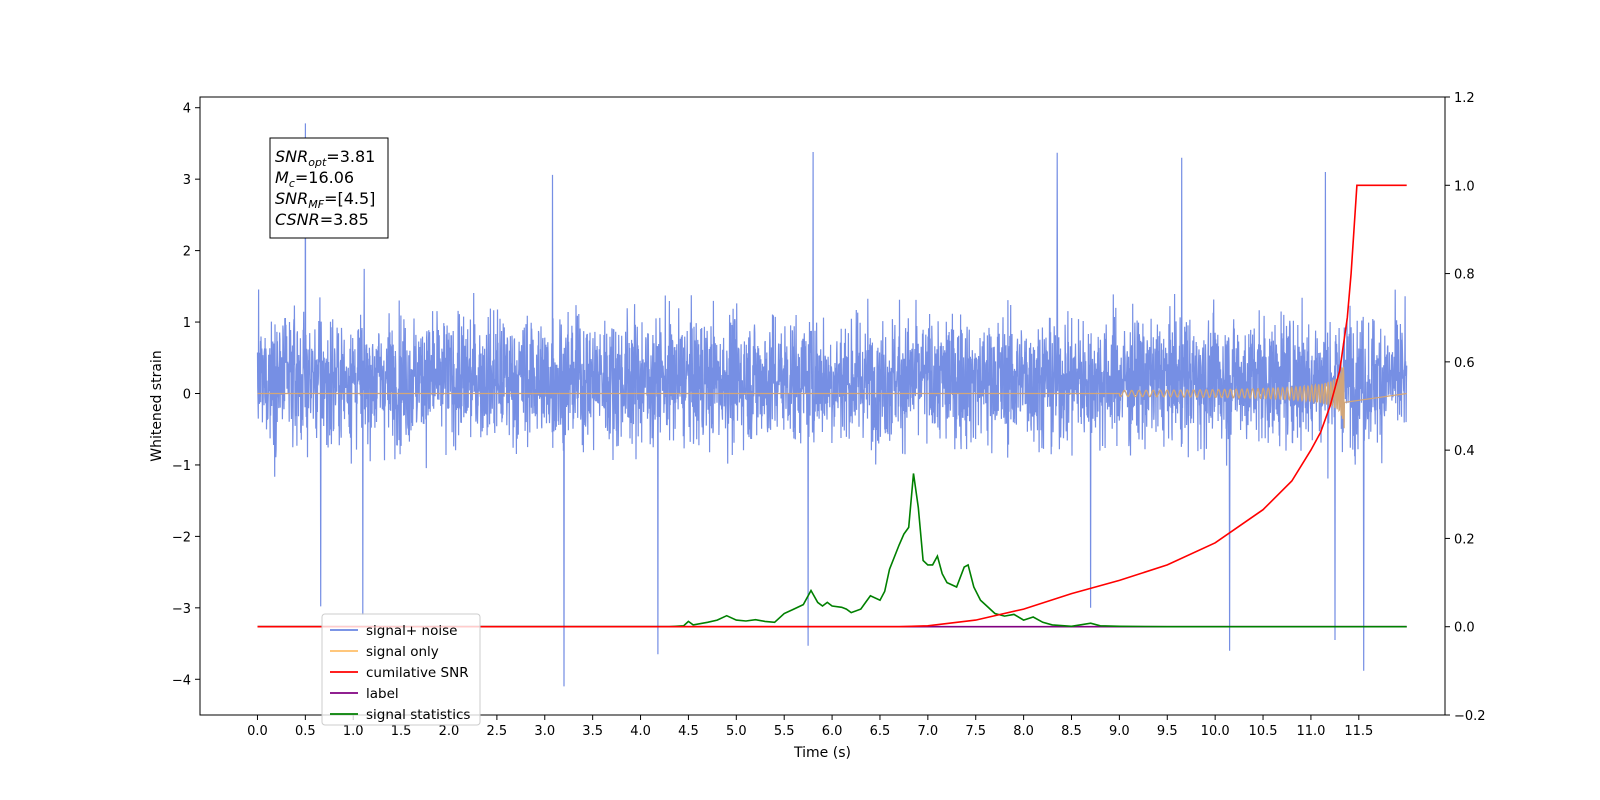  I want to click on legend-entry-label: signal only, so click(402, 652).